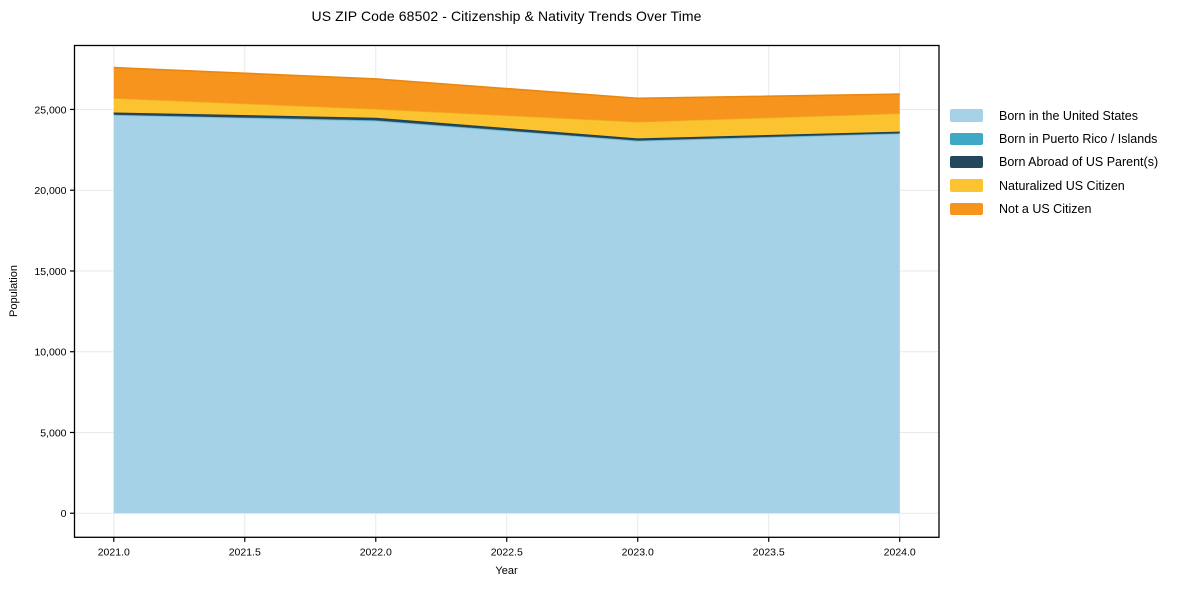 The image size is (1189, 590). What do you see at coordinates (506, 571) in the screenshot?
I see `x-axis-label: Year` at bounding box center [506, 571].